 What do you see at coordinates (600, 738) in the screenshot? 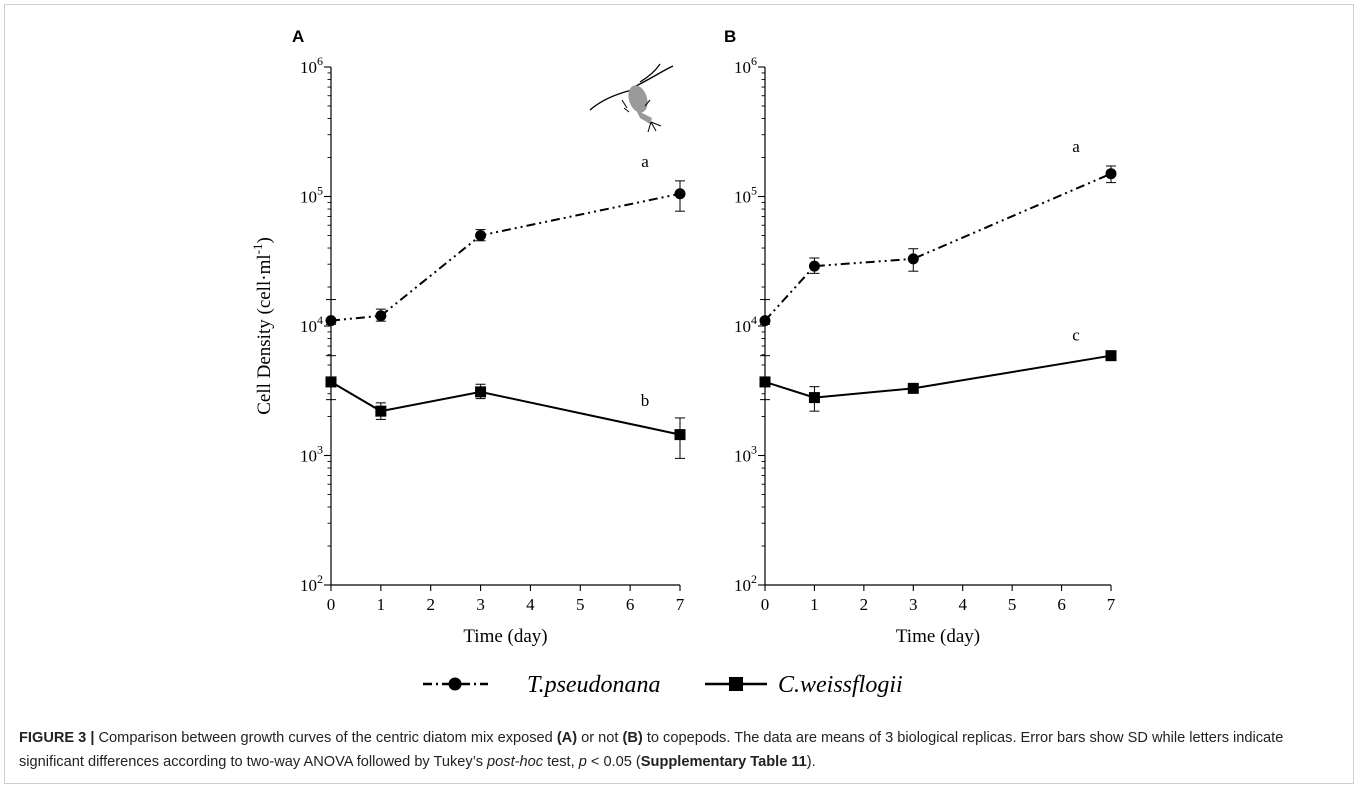
I see `caption-text: or not` at bounding box center [600, 738].